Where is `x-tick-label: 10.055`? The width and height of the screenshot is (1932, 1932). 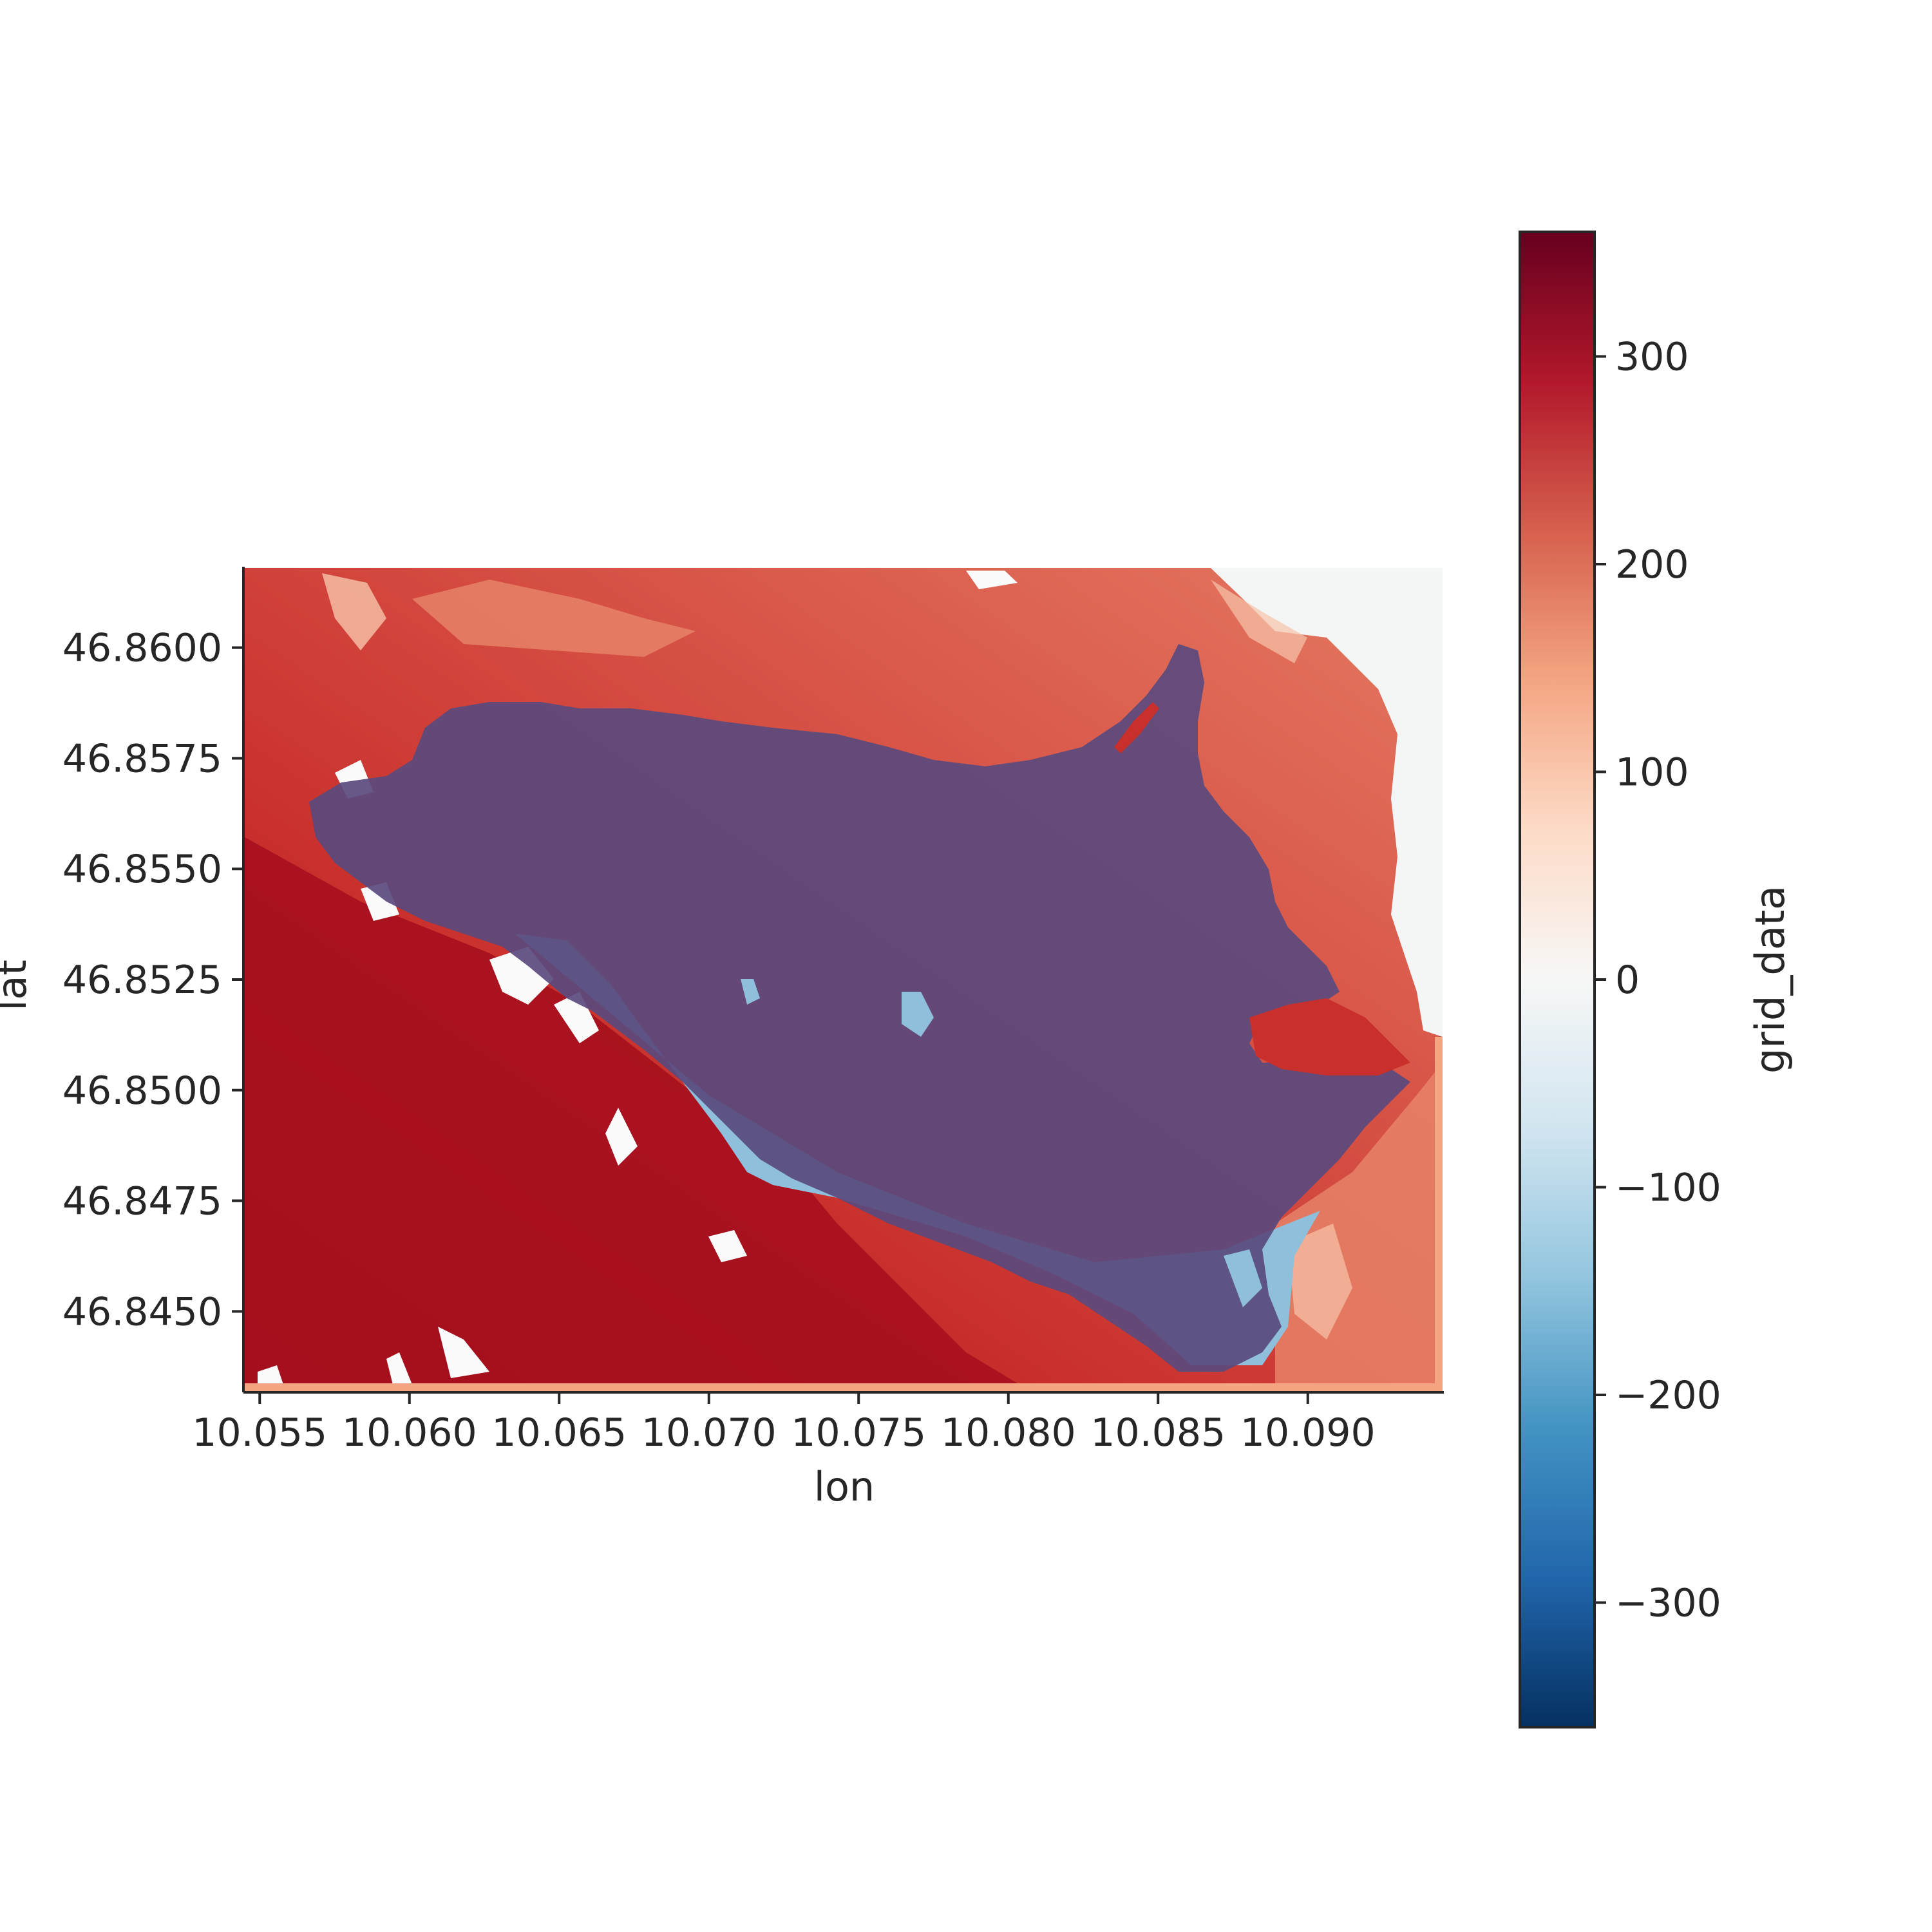
x-tick-label: 10.055 is located at coordinates (259, 1432).